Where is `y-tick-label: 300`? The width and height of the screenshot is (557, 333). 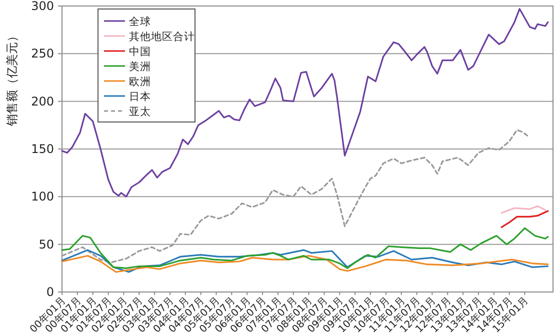
y-tick-label: 300 is located at coordinates (42, 6).